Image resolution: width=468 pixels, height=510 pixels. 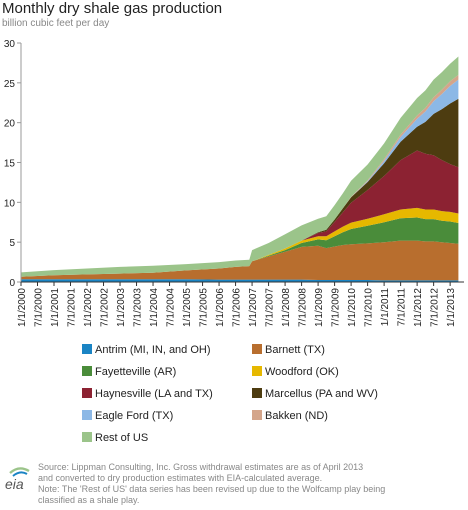 I want to click on legend-item: Haynesville (LA and TX), so click(x=147, y=394).